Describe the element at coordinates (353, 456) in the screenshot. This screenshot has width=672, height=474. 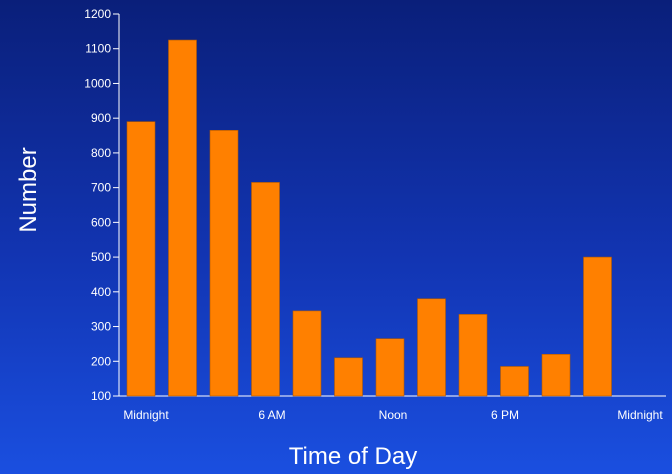
I see `x-axis-title: Time of Day` at that location.